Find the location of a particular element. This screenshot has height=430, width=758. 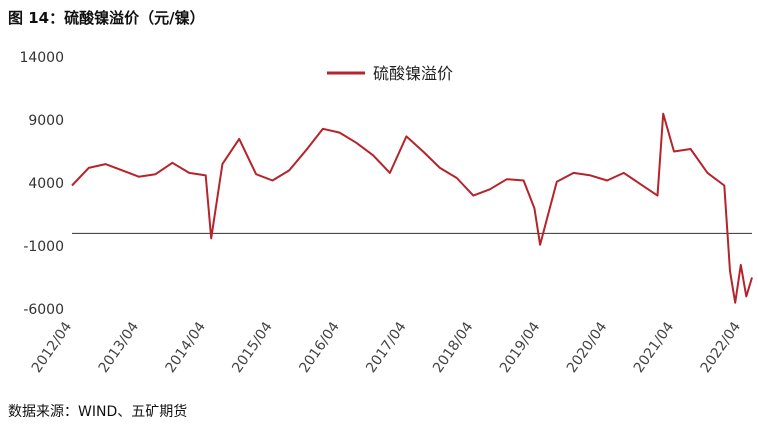

x-tick-label: 2014/04 is located at coordinates (185, 347).